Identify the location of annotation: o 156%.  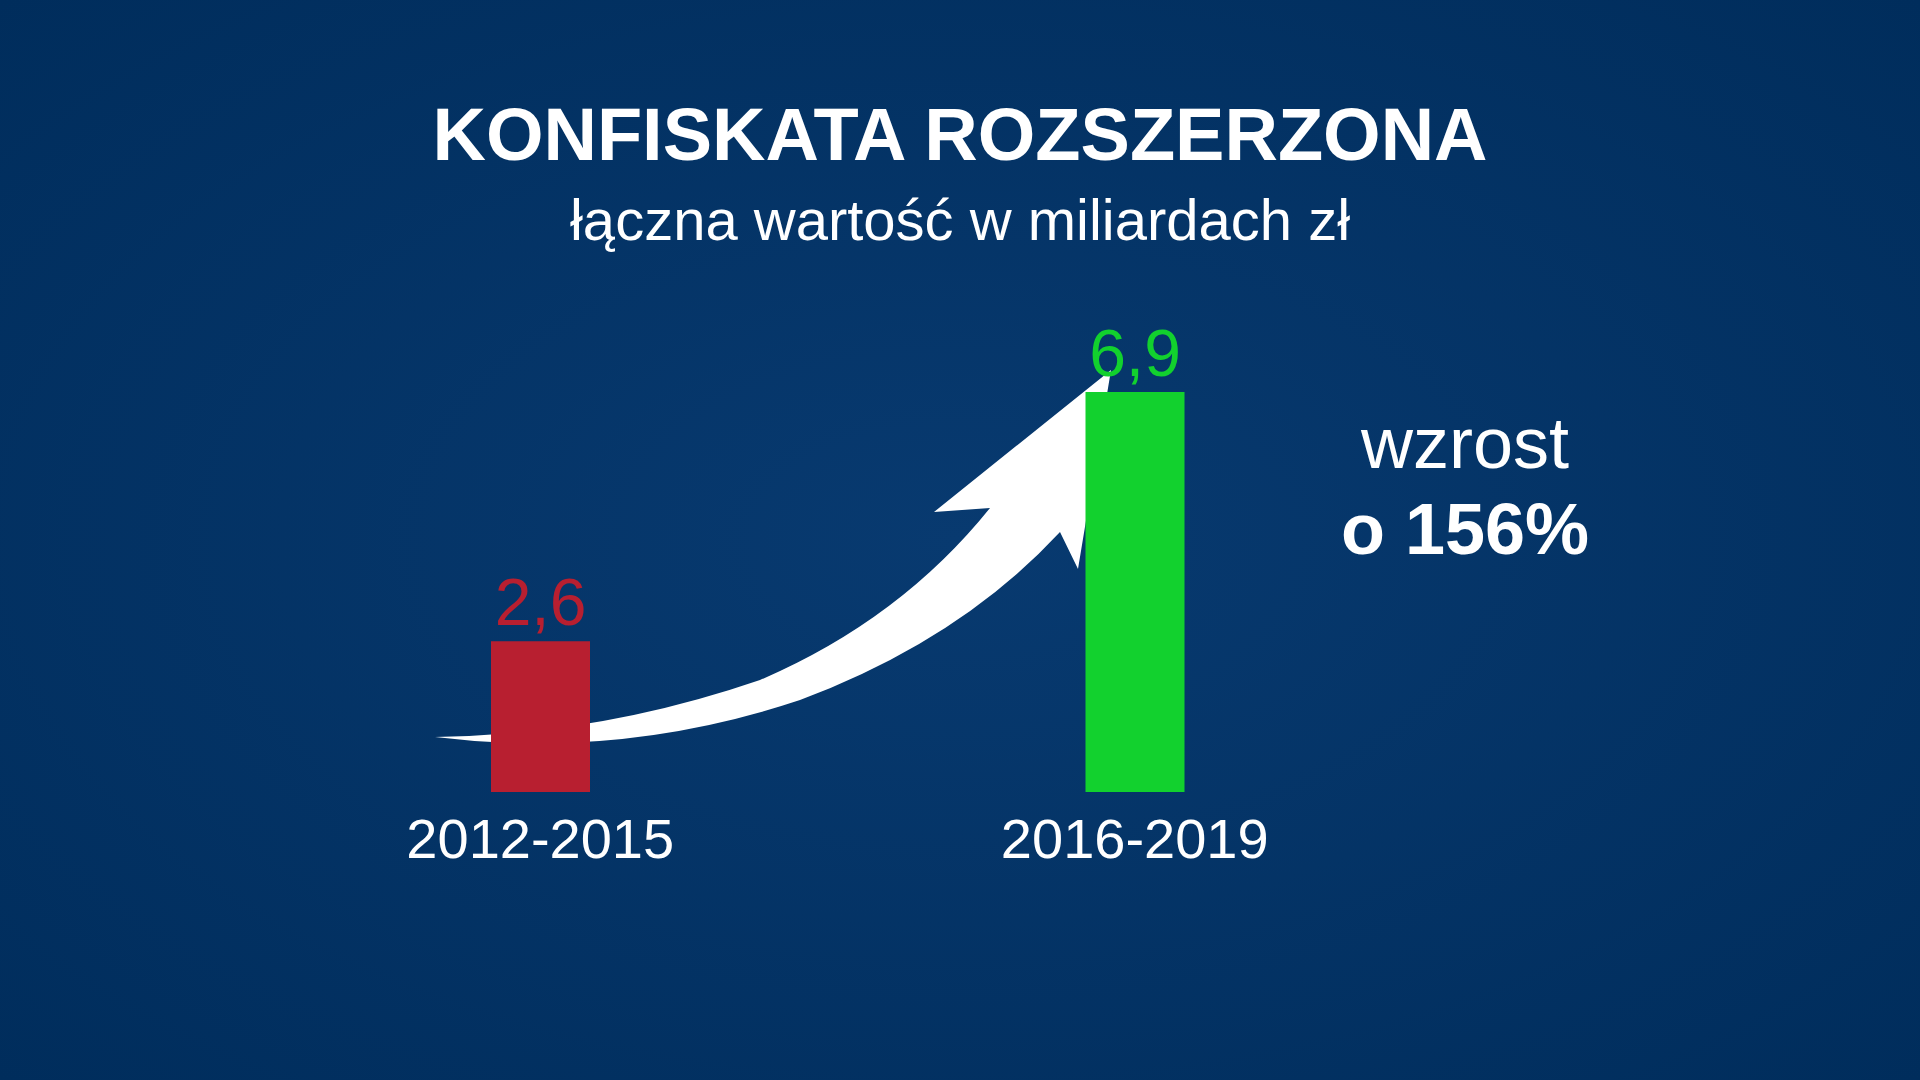
(1465, 529).